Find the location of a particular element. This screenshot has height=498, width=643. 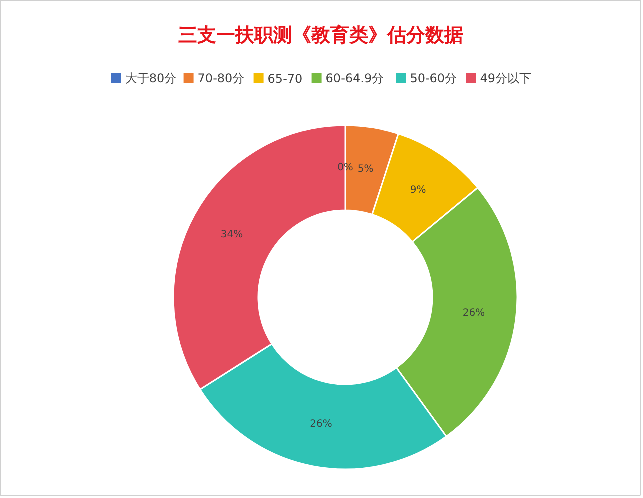

data-label: 5% is located at coordinates (366, 170).